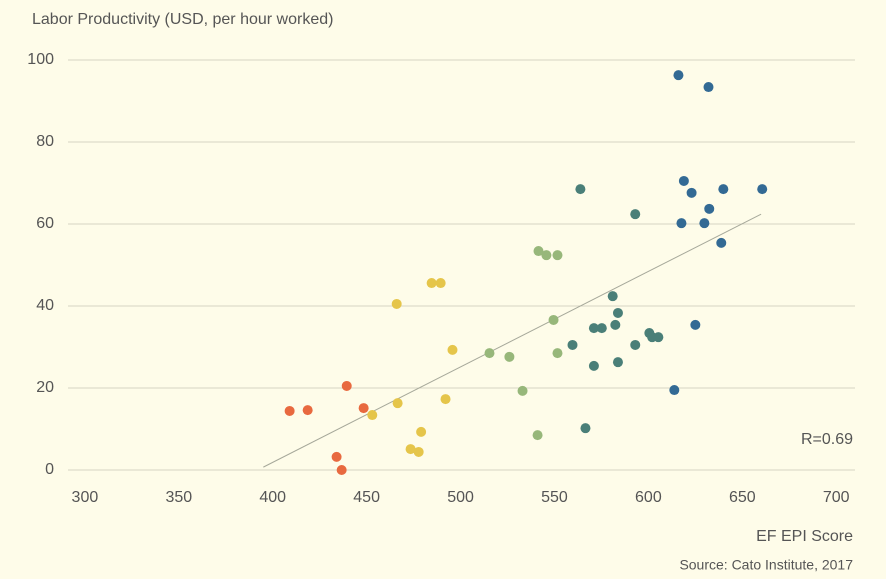 The width and height of the screenshot is (886, 579). Describe the element at coordinates (827, 439) in the screenshot. I see `annotation: R=0.69` at that location.